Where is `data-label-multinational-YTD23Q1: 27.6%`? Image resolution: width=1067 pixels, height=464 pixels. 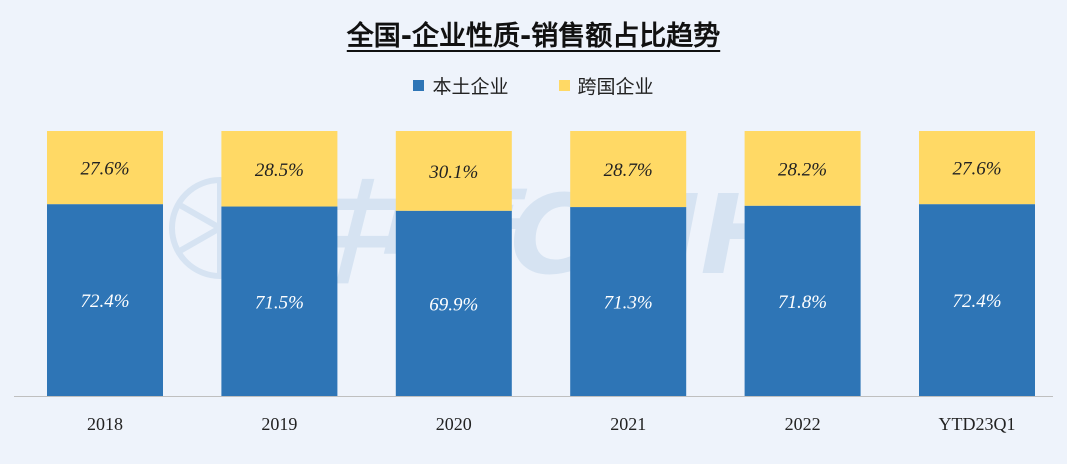 data-label-multinational-YTD23Q1: 27.6% is located at coordinates (976, 169).